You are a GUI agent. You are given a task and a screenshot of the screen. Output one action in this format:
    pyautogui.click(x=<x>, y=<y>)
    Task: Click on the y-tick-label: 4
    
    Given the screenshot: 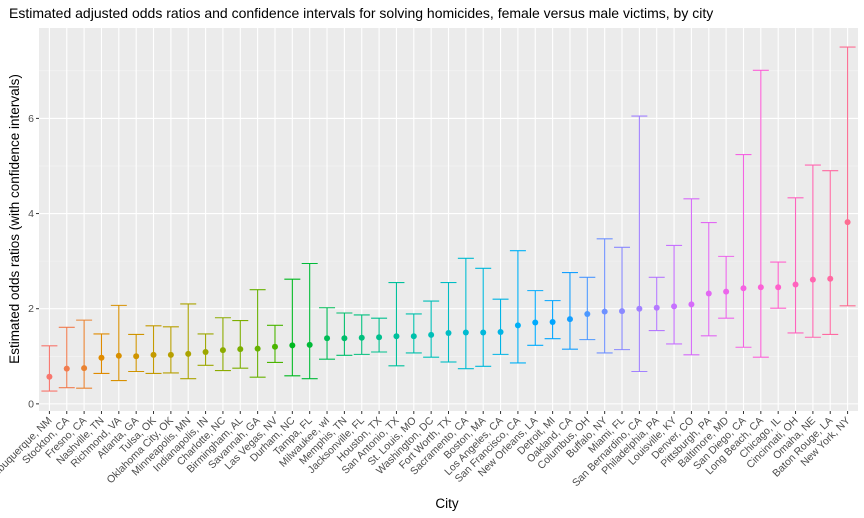 What is the action you would take?
    pyautogui.click(x=31, y=214)
    